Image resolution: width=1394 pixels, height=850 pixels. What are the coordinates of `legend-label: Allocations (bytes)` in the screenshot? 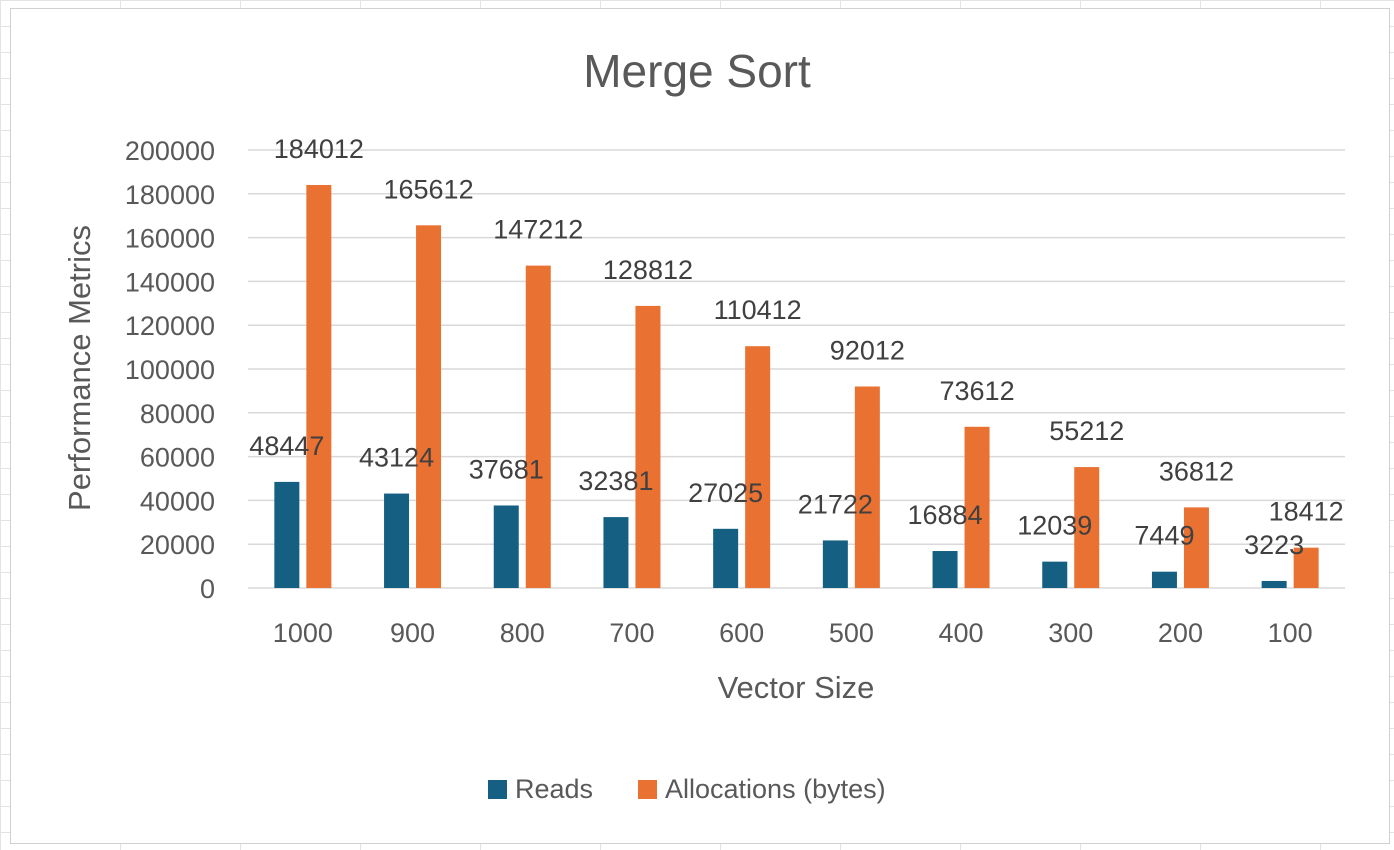 It's located at (775, 789).